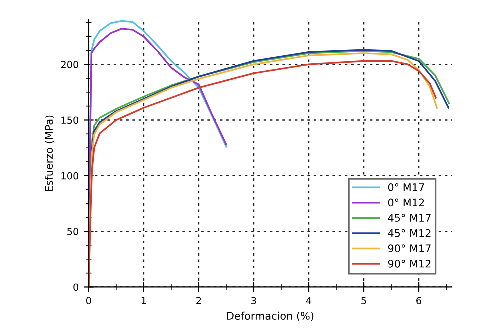  Describe the element at coordinates (309, 300) in the screenshot. I see `x-tick-label: 4` at that location.